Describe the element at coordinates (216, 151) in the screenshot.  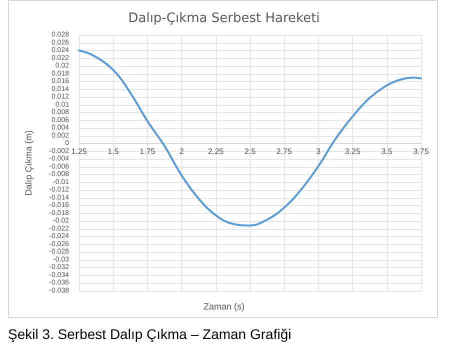
I see `x-tick-label: 2.25` at that location.